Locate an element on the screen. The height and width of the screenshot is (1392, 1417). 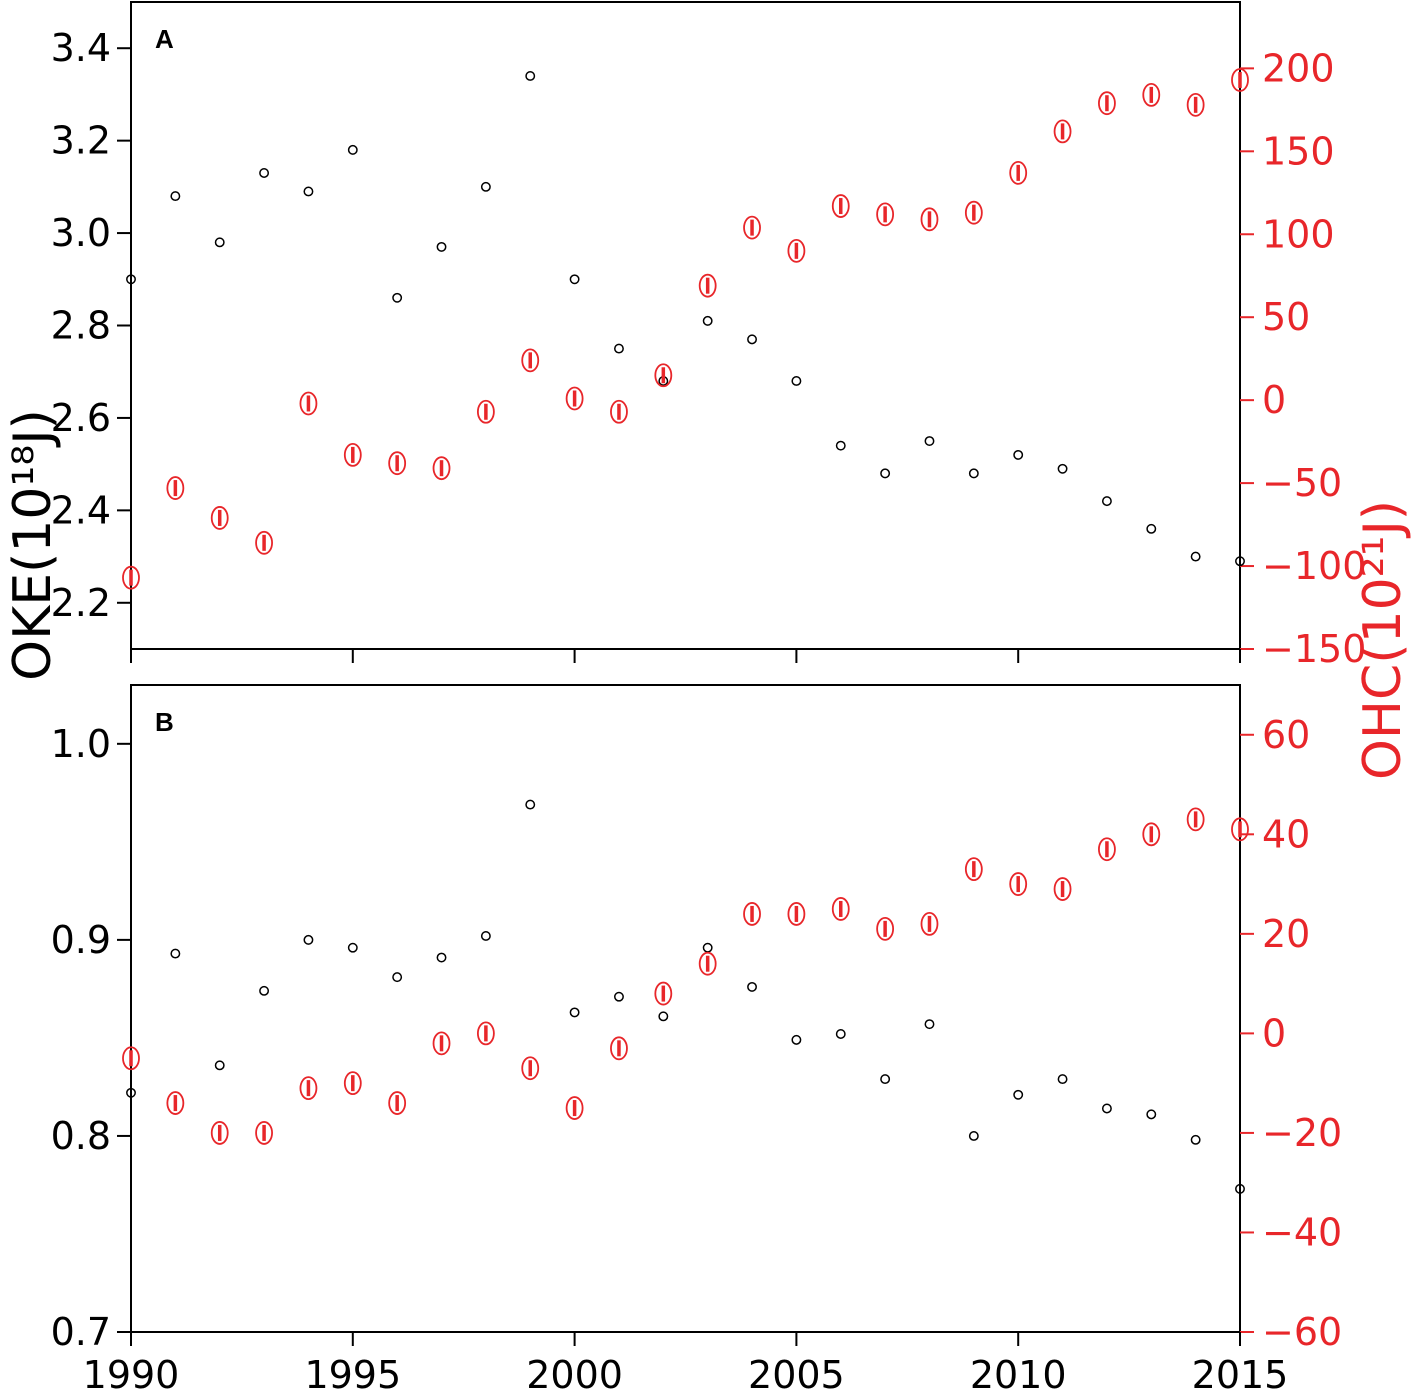
x-tick-label: 1995 is located at coordinates (352, 1372).